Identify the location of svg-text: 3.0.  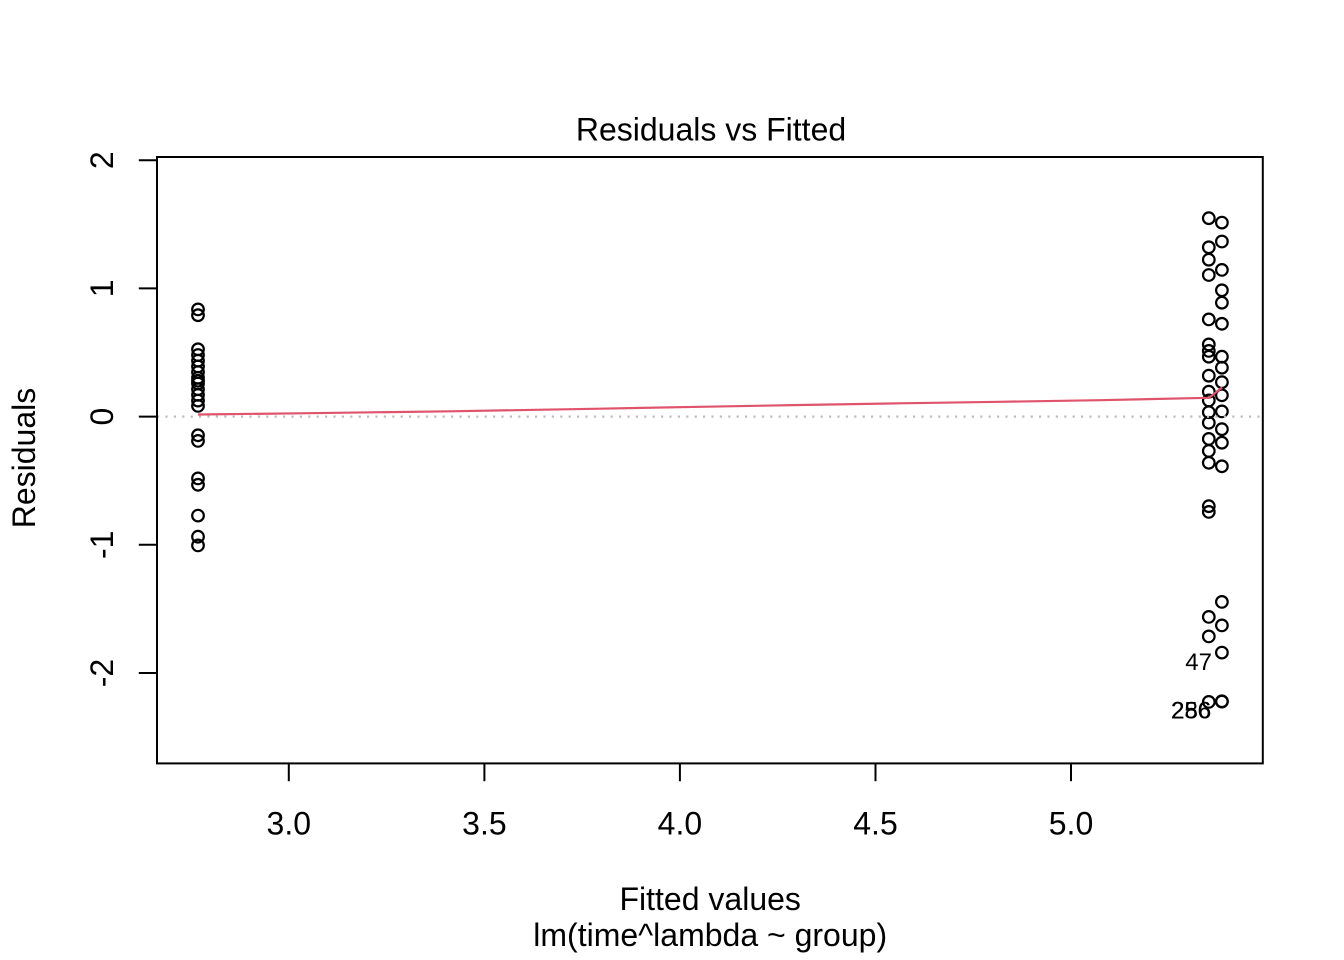
(289, 824).